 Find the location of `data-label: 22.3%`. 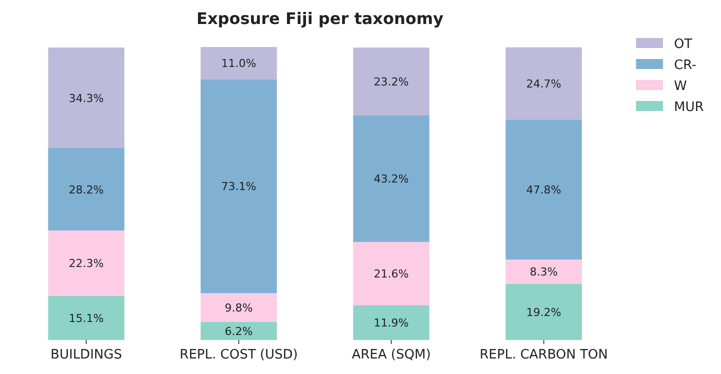

data-label: 22.3% is located at coordinates (86, 263).